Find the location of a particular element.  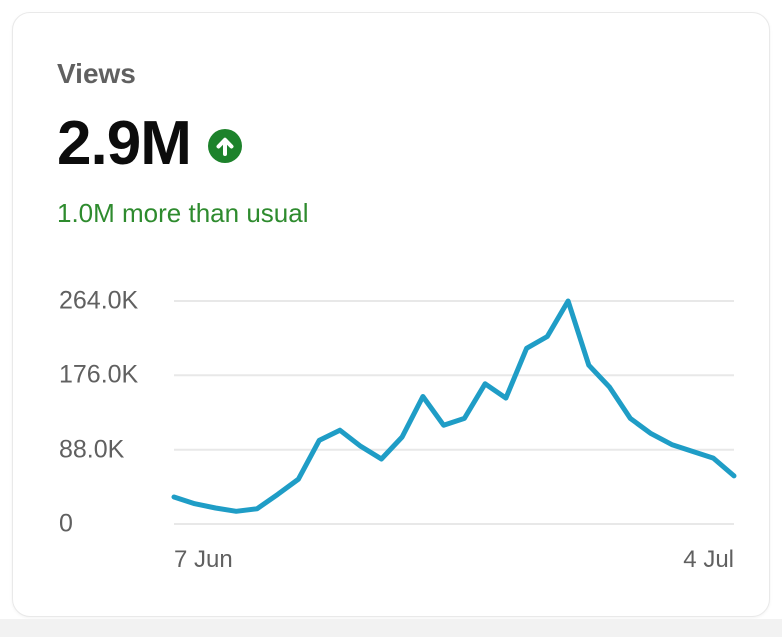

x-tick-label-start: 7 Jun is located at coordinates (203, 559).